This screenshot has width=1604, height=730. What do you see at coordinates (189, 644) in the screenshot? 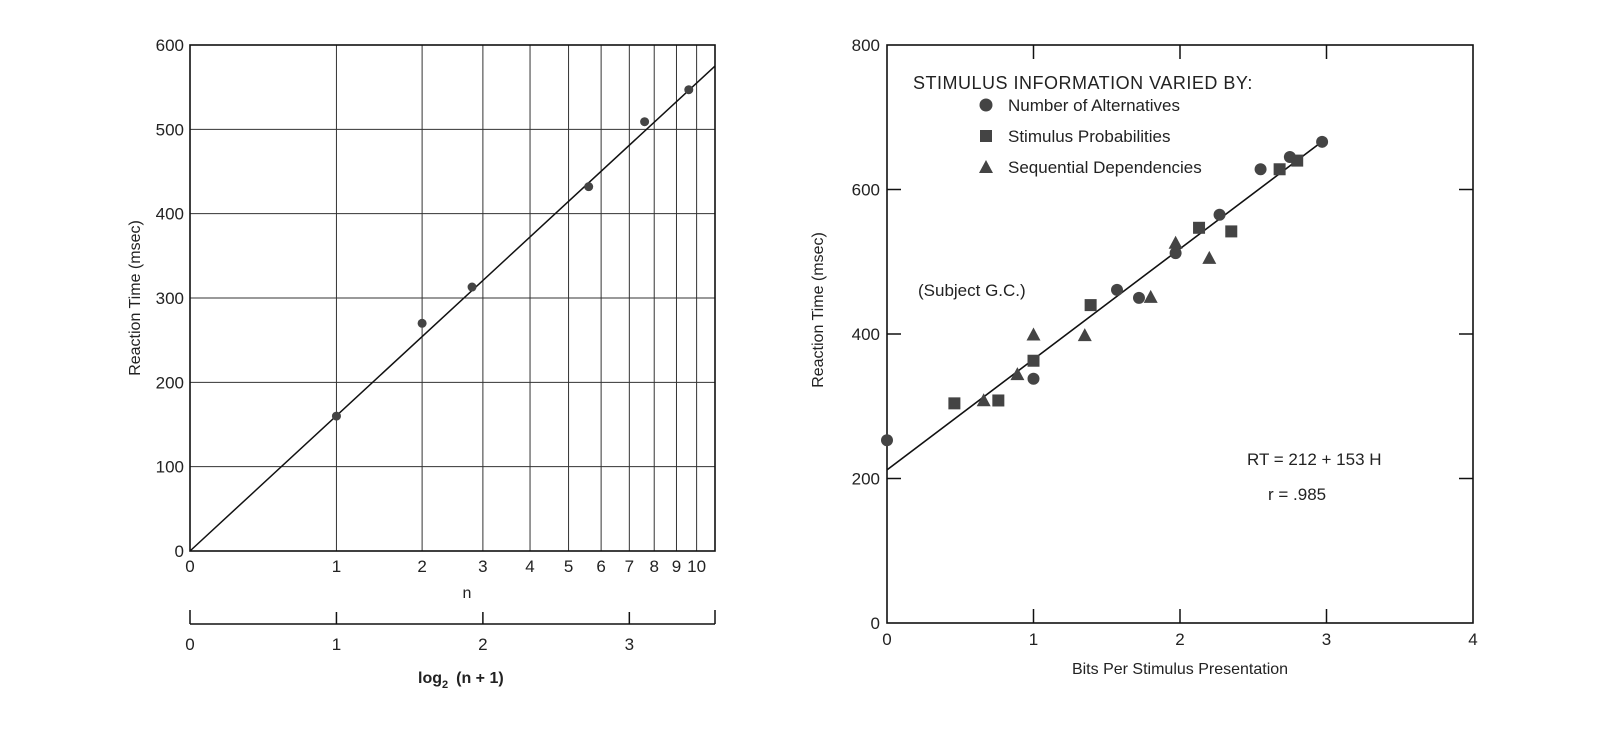
I see `left-bits-tick-label: 0` at bounding box center [189, 644].